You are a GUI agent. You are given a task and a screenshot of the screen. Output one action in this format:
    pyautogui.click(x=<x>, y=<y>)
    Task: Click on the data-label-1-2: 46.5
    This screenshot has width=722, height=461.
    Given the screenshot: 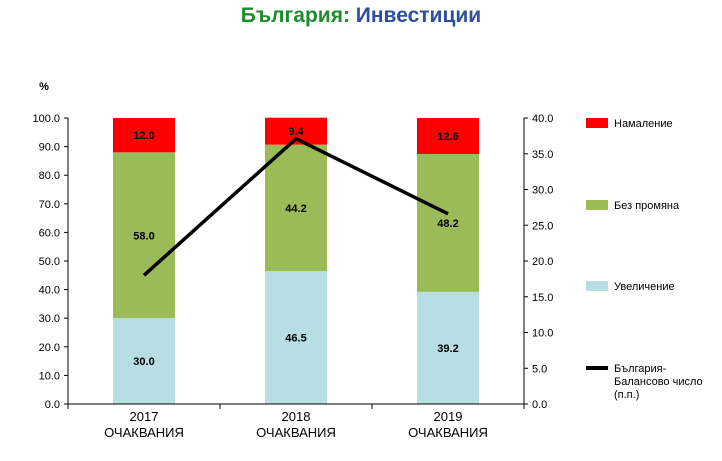 What is the action you would take?
    pyautogui.click(x=295, y=339)
    